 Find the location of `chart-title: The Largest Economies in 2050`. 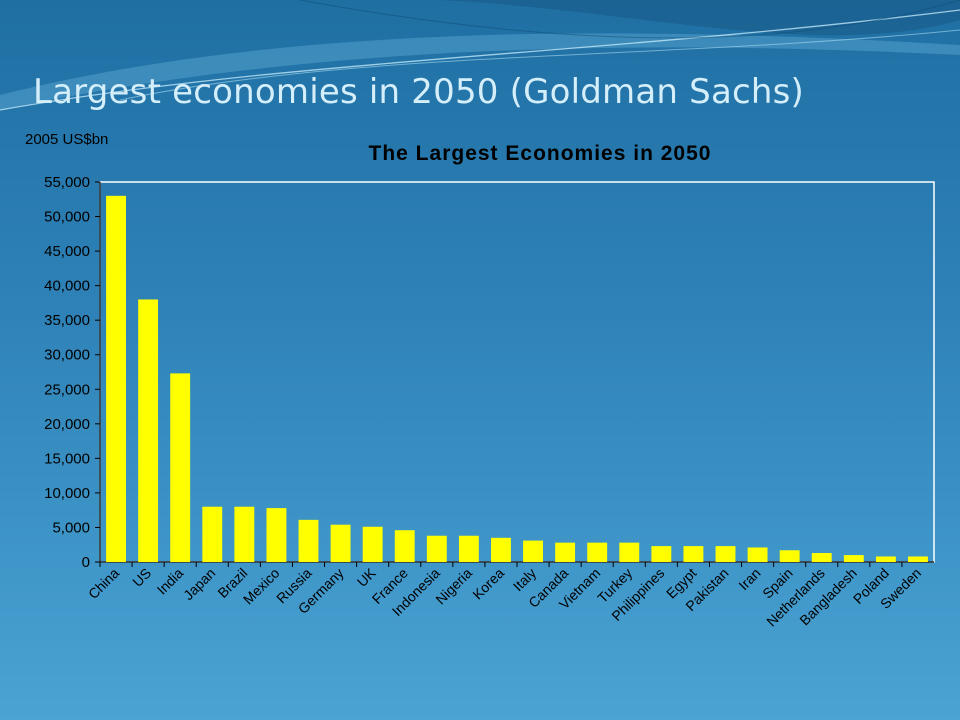

chart-title: The Largest Economies in 2050 is located at coordinates (540, 153).